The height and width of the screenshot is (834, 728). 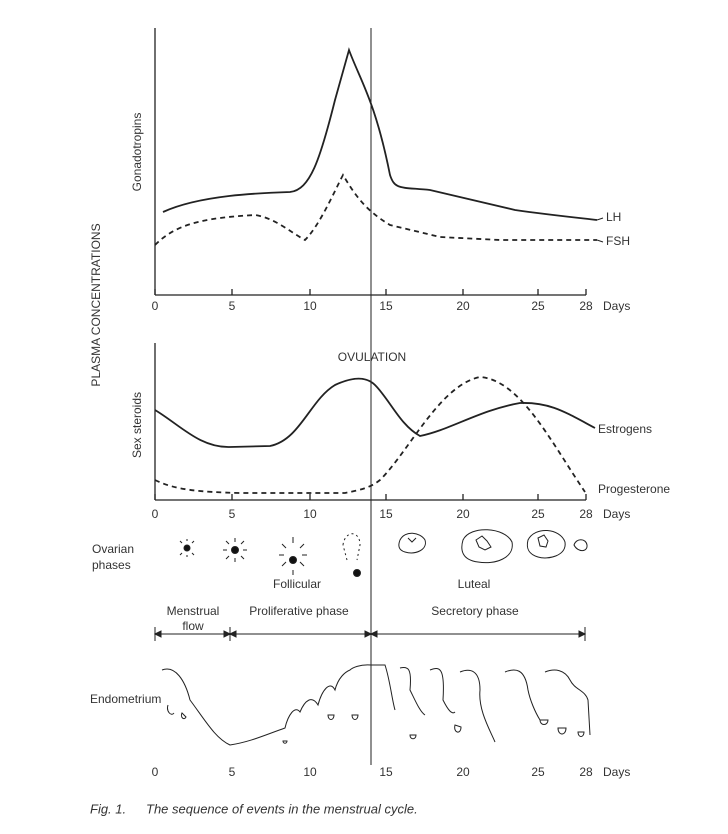 What do you see at coordinates (474, 584) in the screenshot?
I see `phase-label: Luteal` at bounding box center [474, 584].